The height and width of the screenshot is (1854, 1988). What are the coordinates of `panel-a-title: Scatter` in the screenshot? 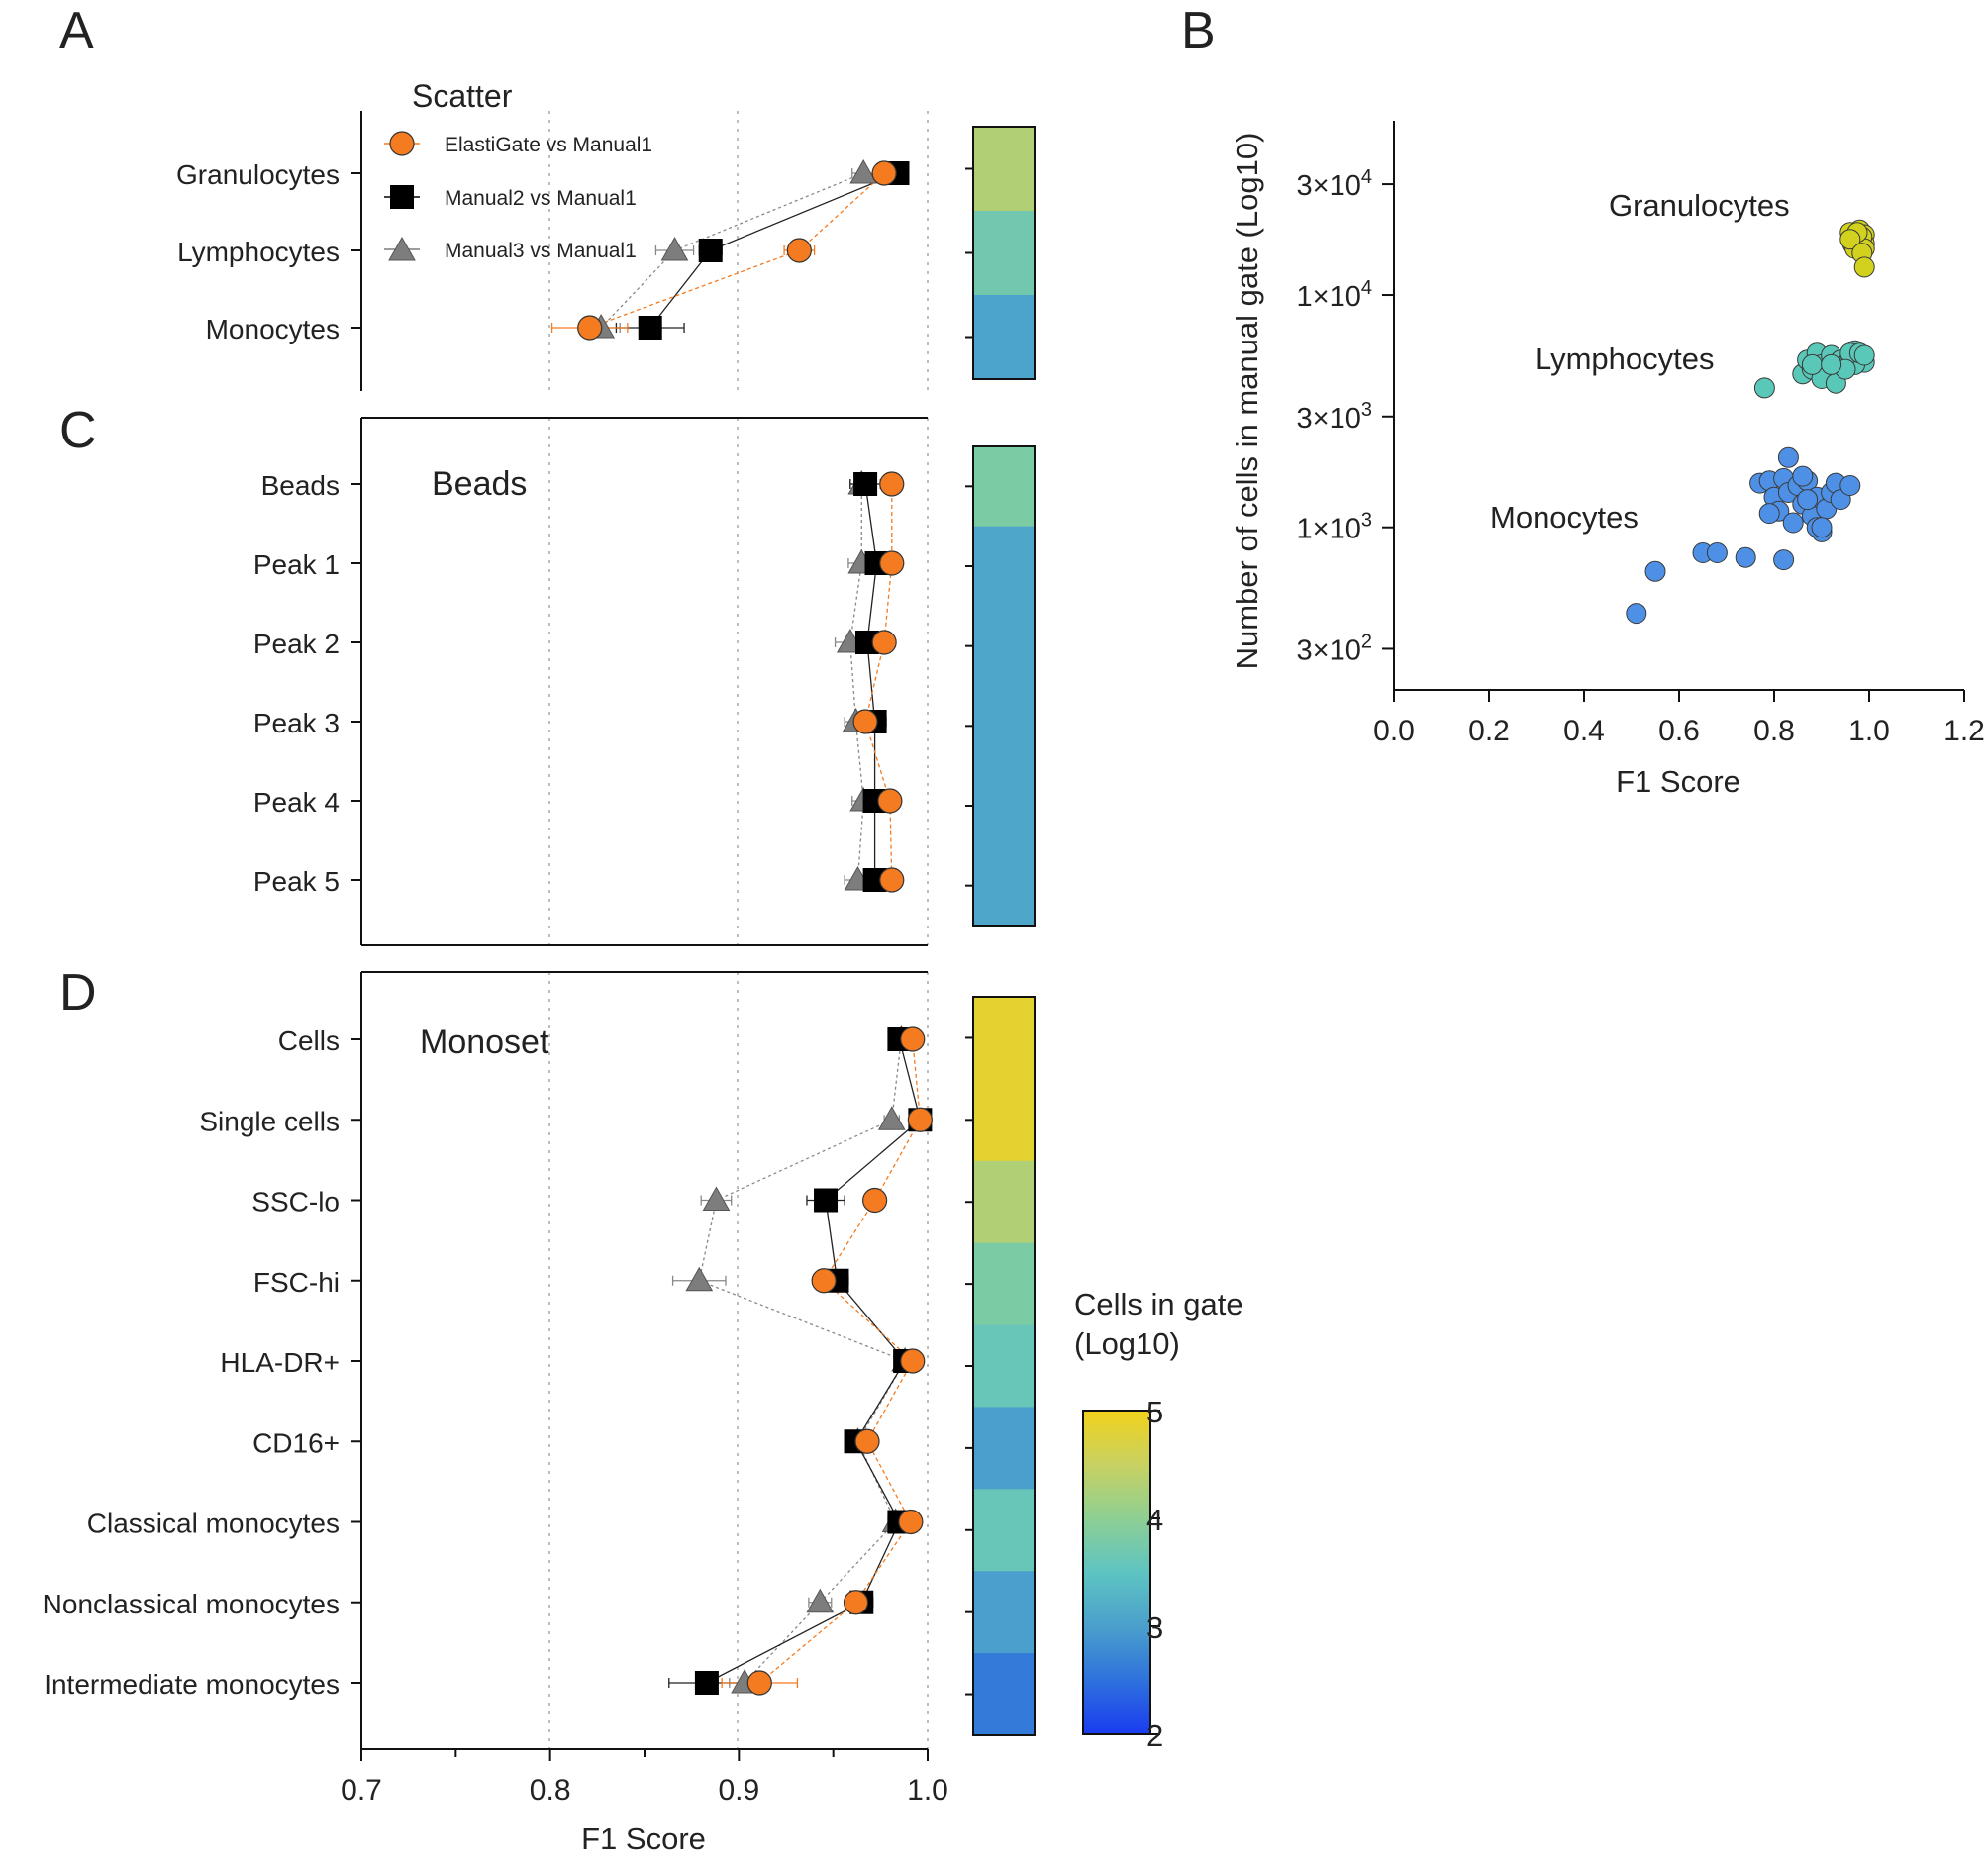 It's located at (462, 96).